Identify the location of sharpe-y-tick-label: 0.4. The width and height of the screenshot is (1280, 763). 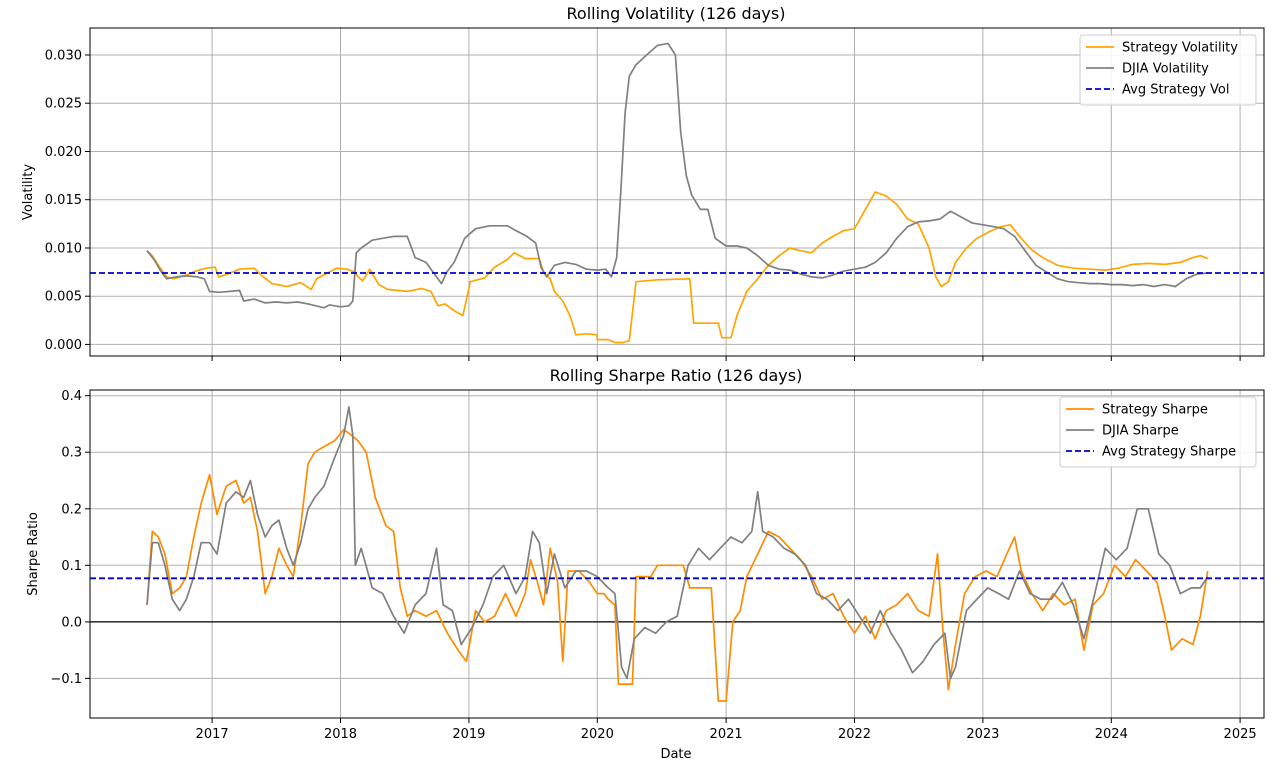
(71, 396).